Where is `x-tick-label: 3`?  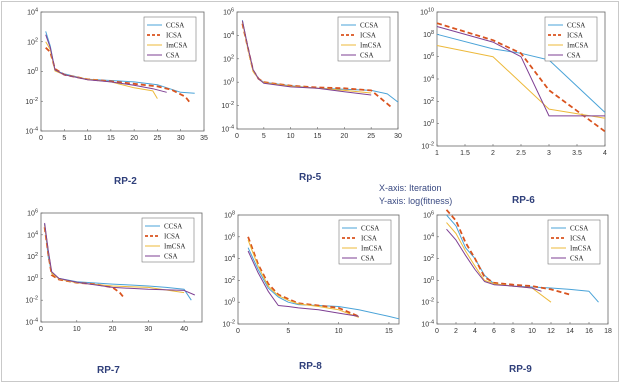 x-tick-label: 3 is located at coordinates (549, 153).